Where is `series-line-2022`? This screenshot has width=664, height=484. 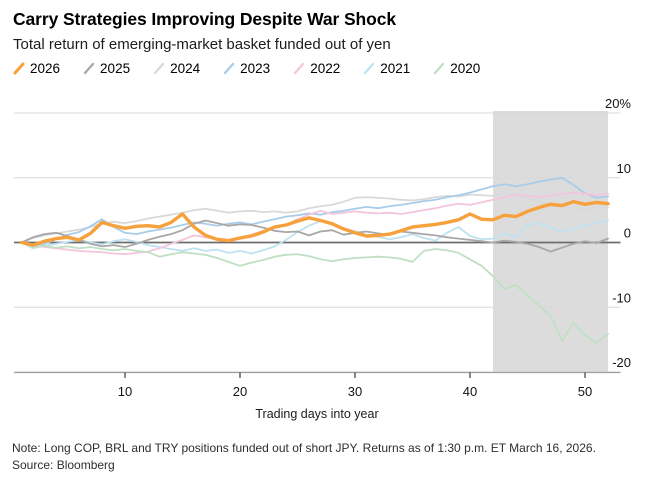 series-line-2022 is located at coordinates (314, 223).